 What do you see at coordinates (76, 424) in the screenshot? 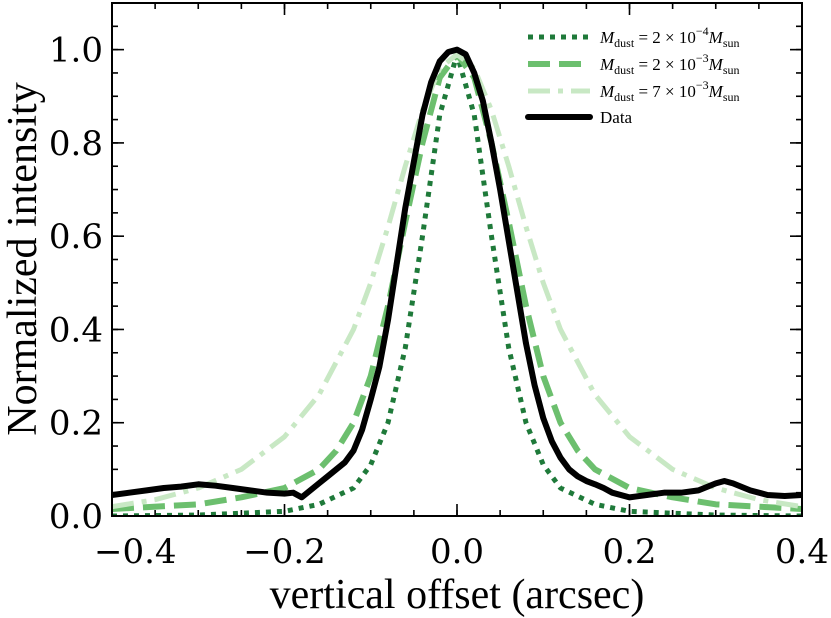
I see `y-tick-label: 0.2` at bounding box center [76, 424].